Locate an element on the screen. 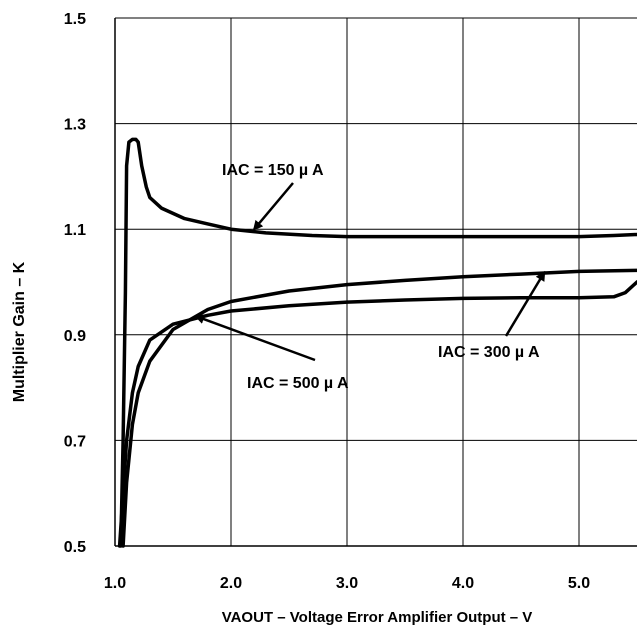 Image resolution: width=637 pixels, height=633 pixels. x-tick-label: 5.0 is located at coordinates (579, 583).